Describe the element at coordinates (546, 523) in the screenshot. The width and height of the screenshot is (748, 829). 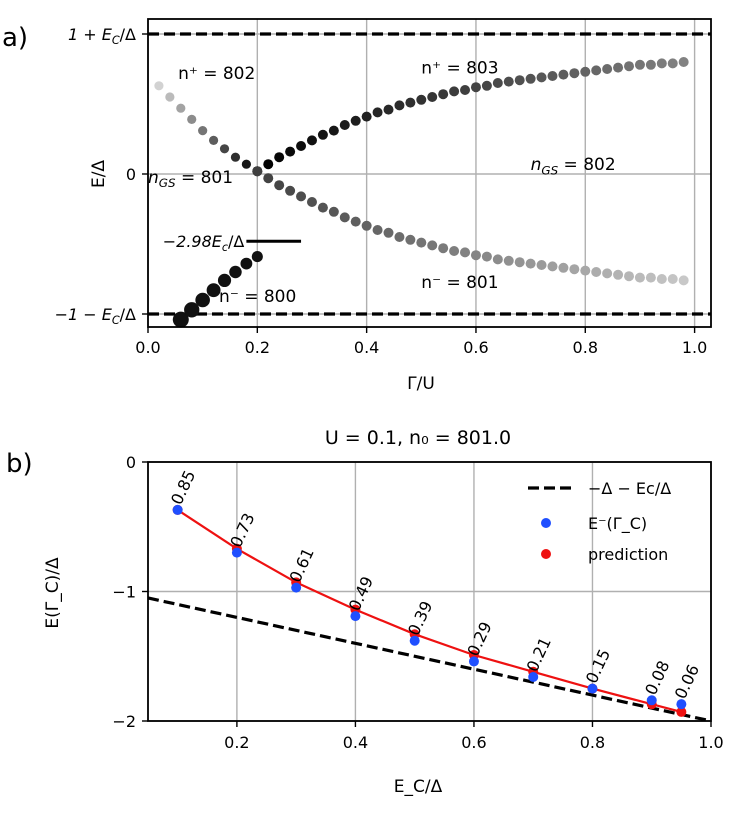
I see `legend-blue-swatch` at that location.